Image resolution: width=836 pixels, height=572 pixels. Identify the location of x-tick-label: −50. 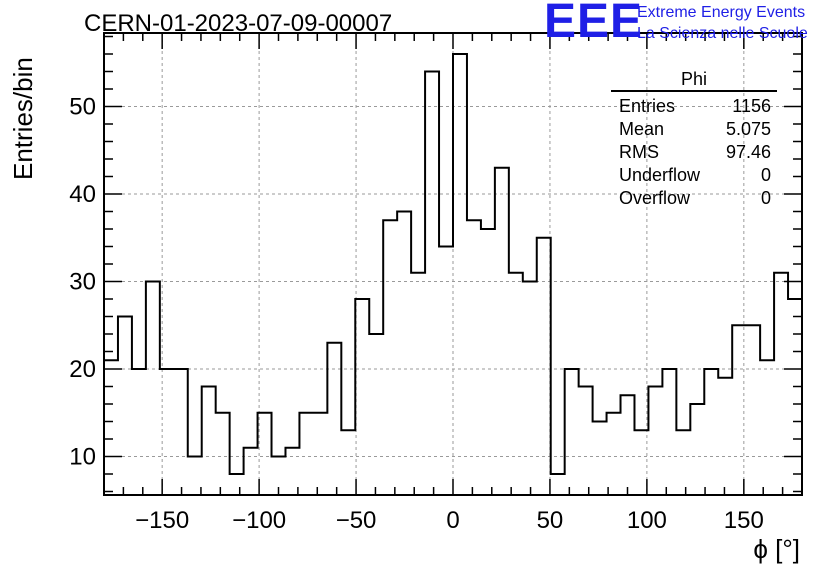
(356, 520).